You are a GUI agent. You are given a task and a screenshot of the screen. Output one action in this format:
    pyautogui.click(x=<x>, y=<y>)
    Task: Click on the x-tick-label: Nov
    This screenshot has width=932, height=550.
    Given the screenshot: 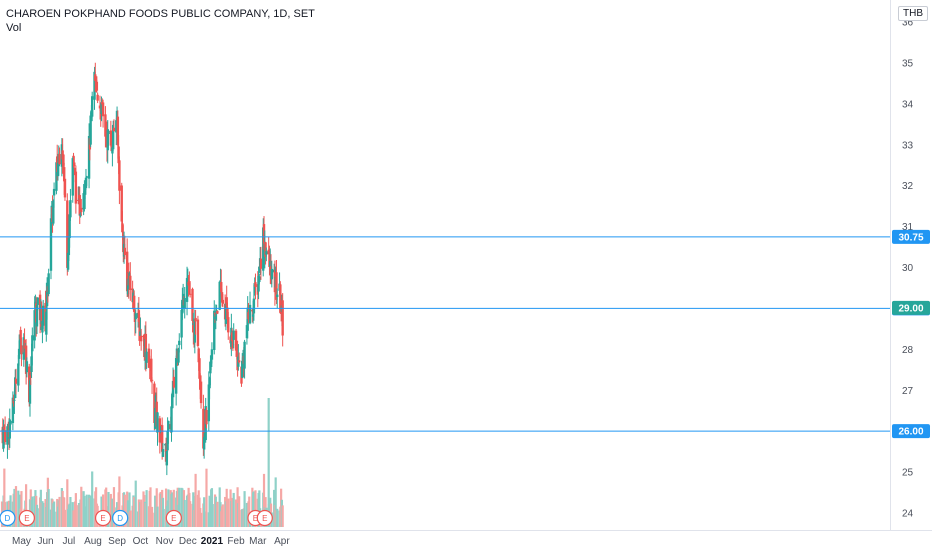 What is the action you would take?
    pyautogui.click(x=165, y=541)
    